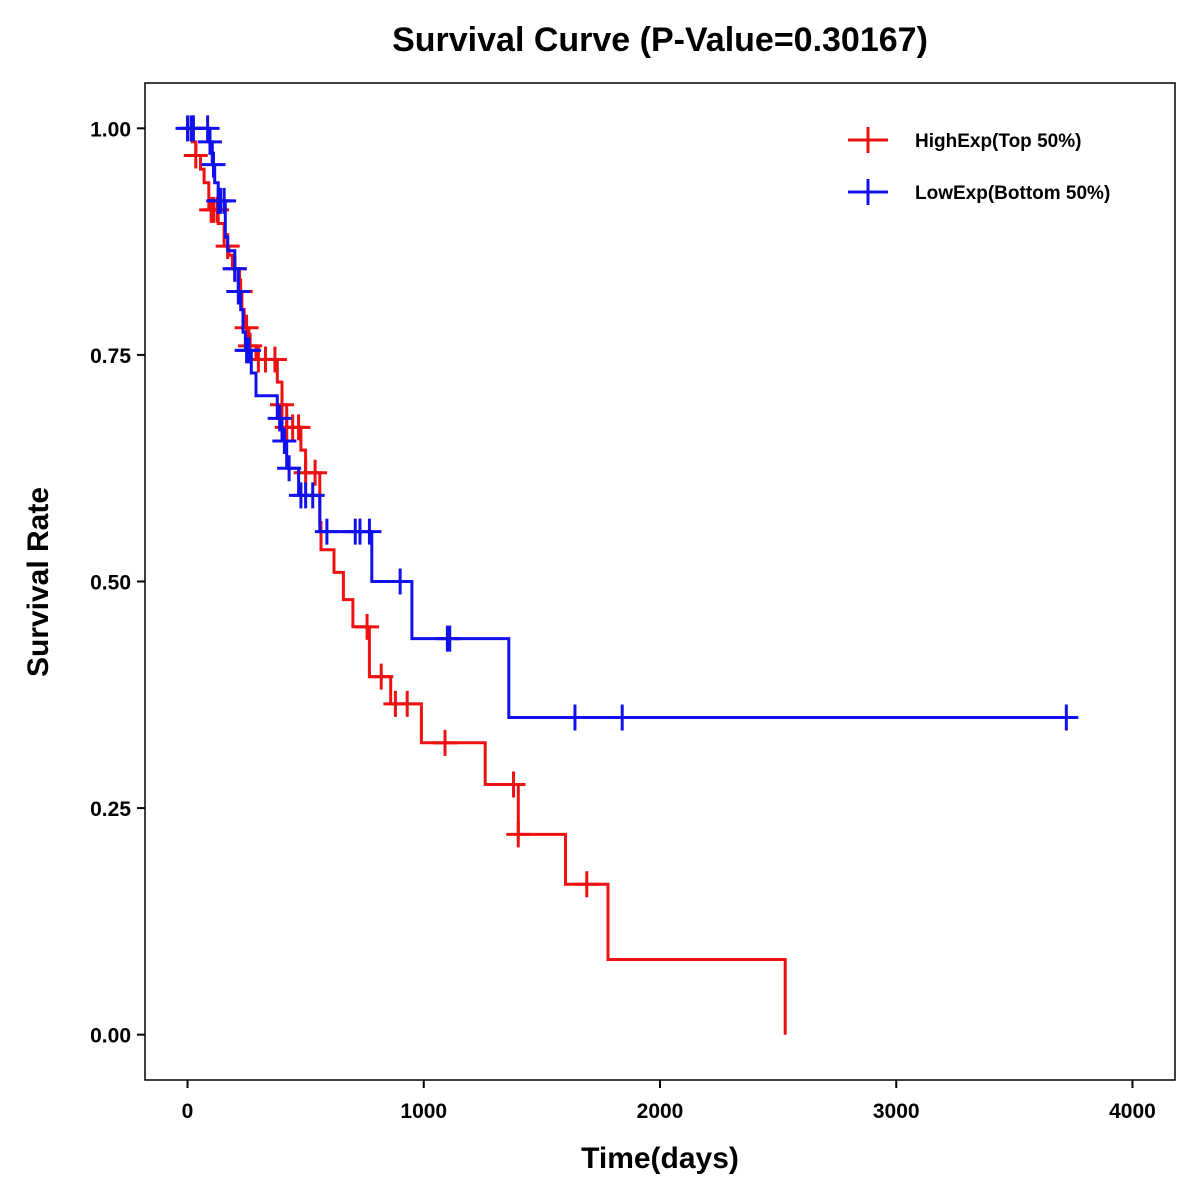 This screenshot has width=1200, height=1200. I want to click on y-tick-label-4: 1.00, so click(110, 129).